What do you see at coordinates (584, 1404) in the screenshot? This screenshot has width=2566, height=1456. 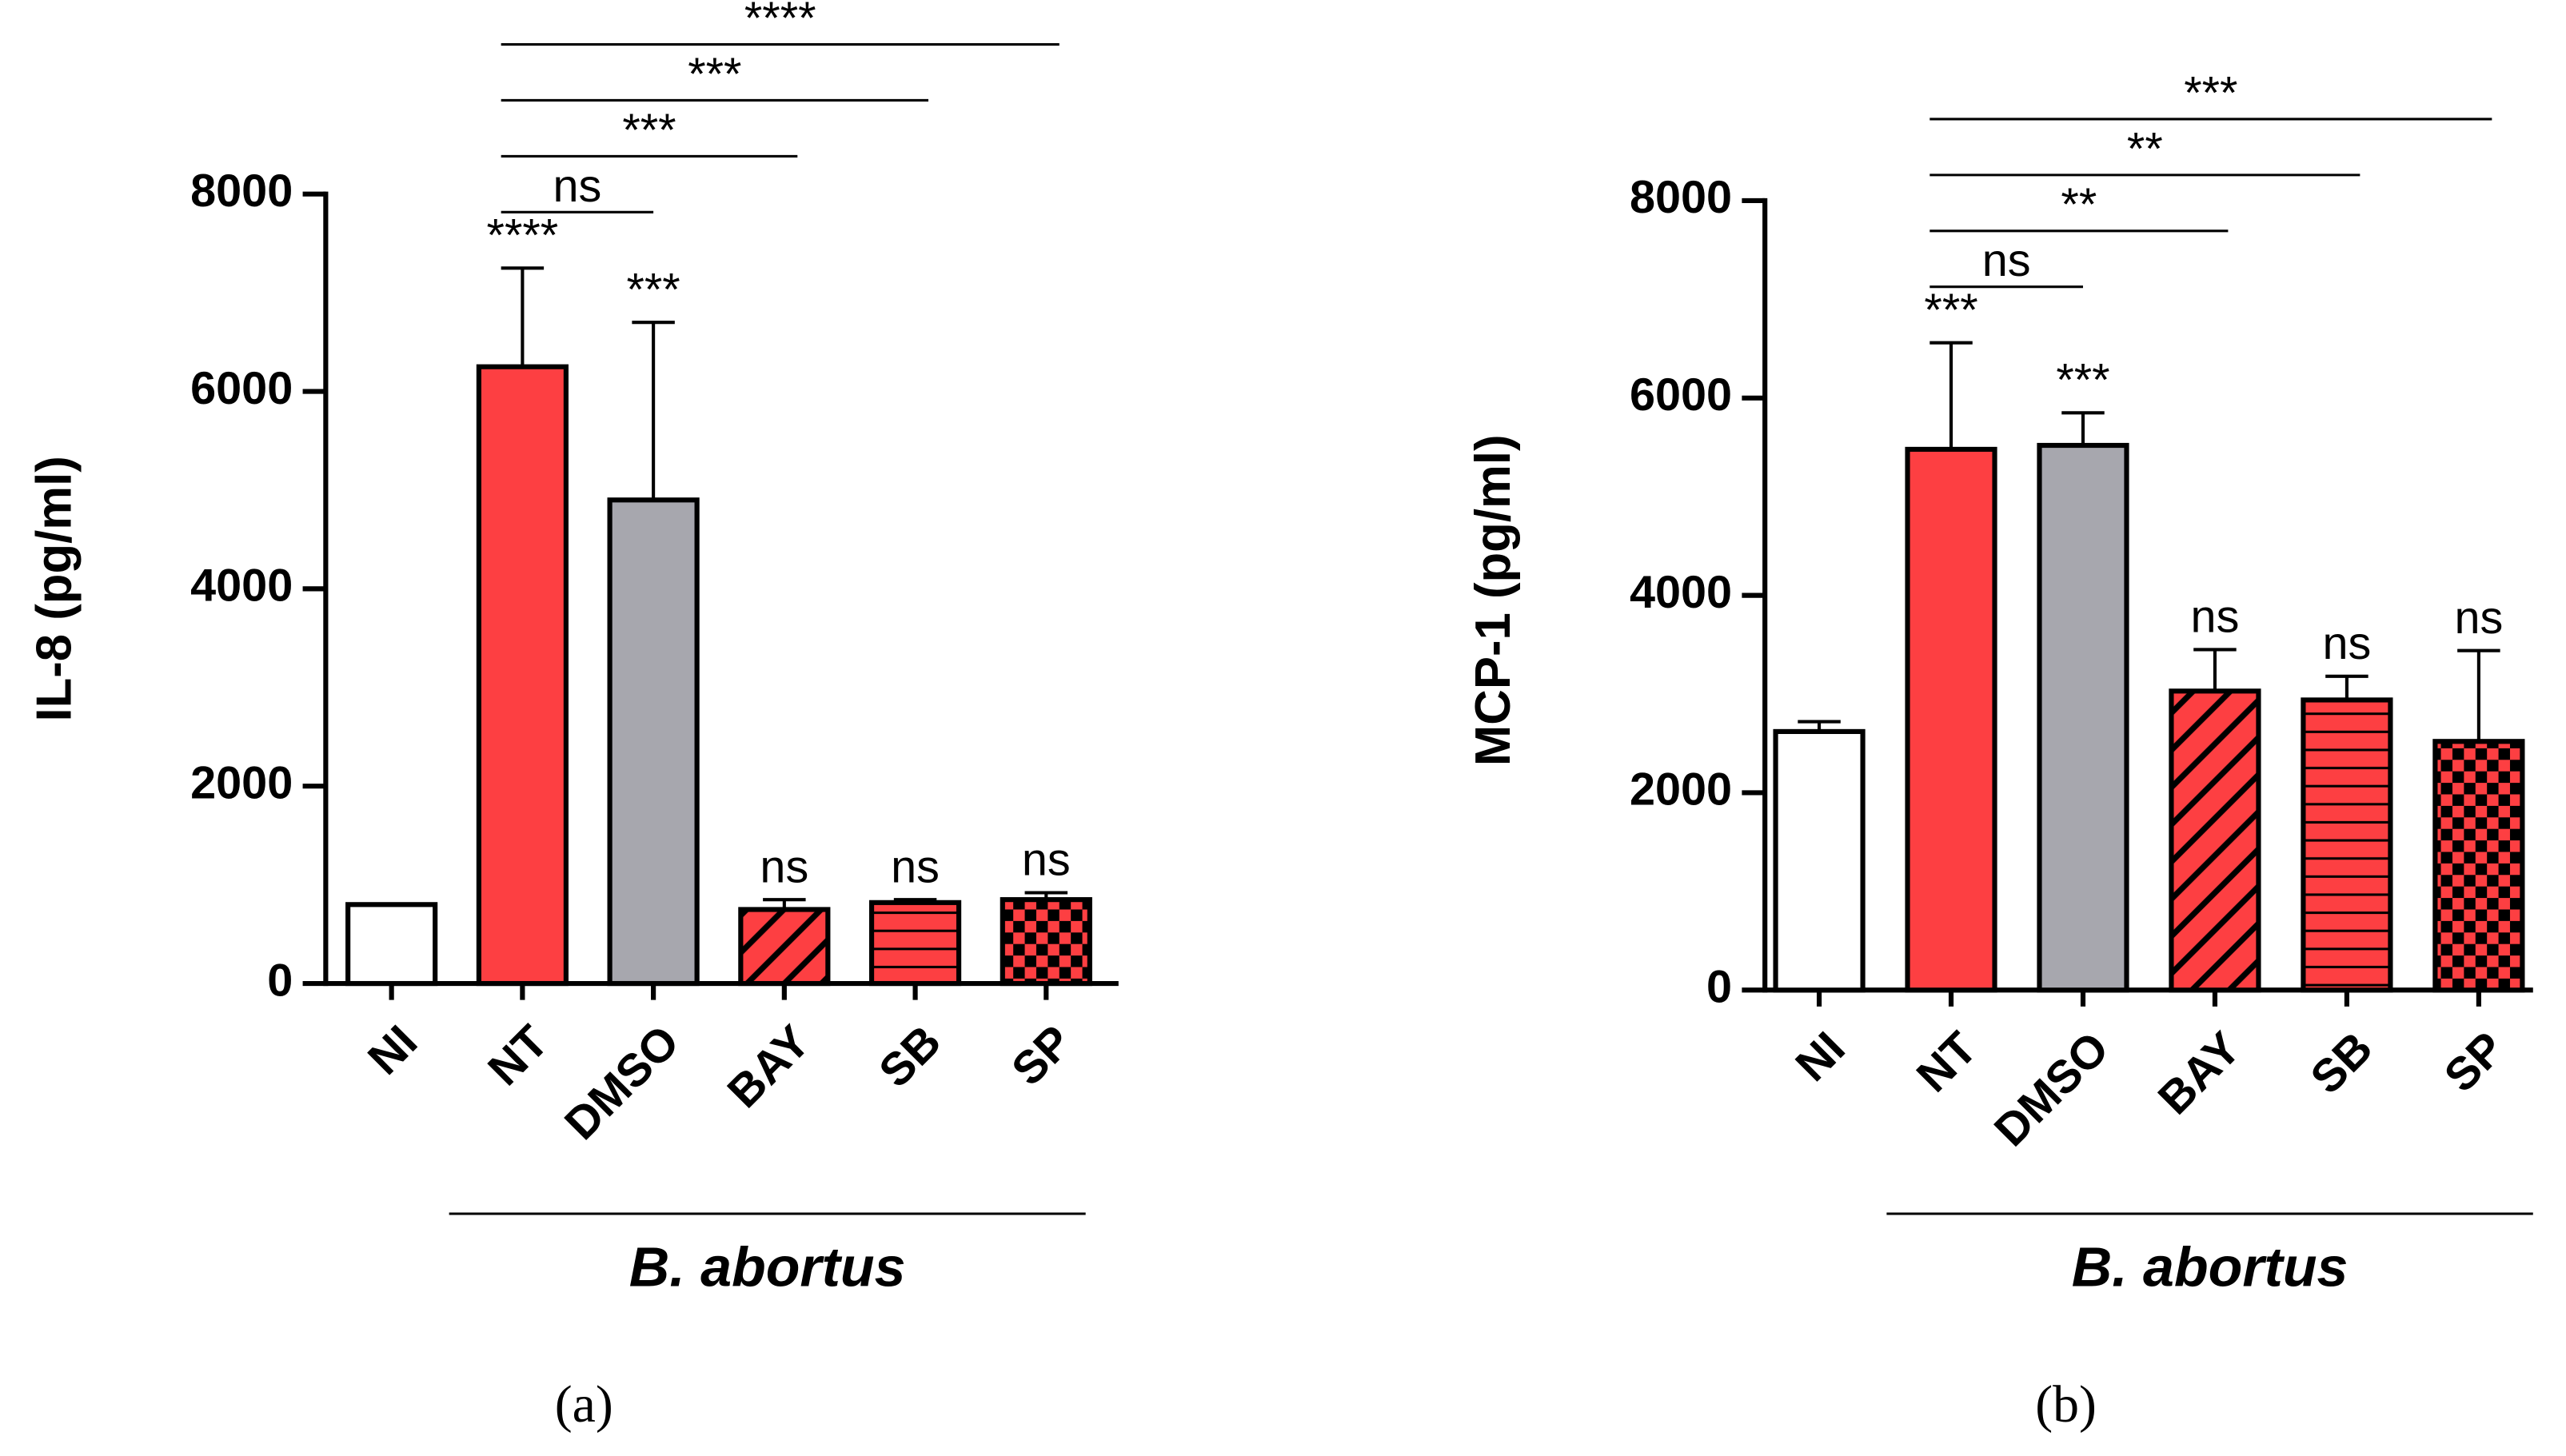 I see `panel-label: (a)` at bounding box center [584, 1404].